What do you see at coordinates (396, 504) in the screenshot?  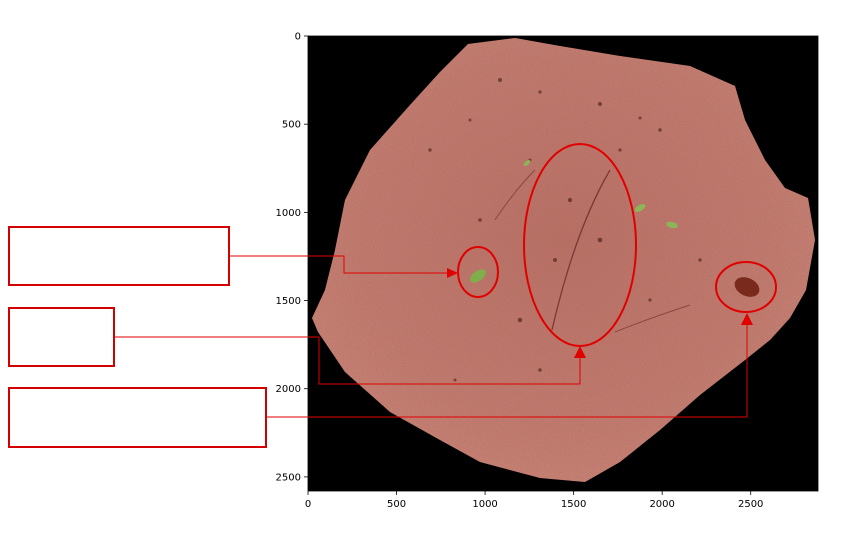 I see `x-tick-label: 500` at bounding box center [396, 504].